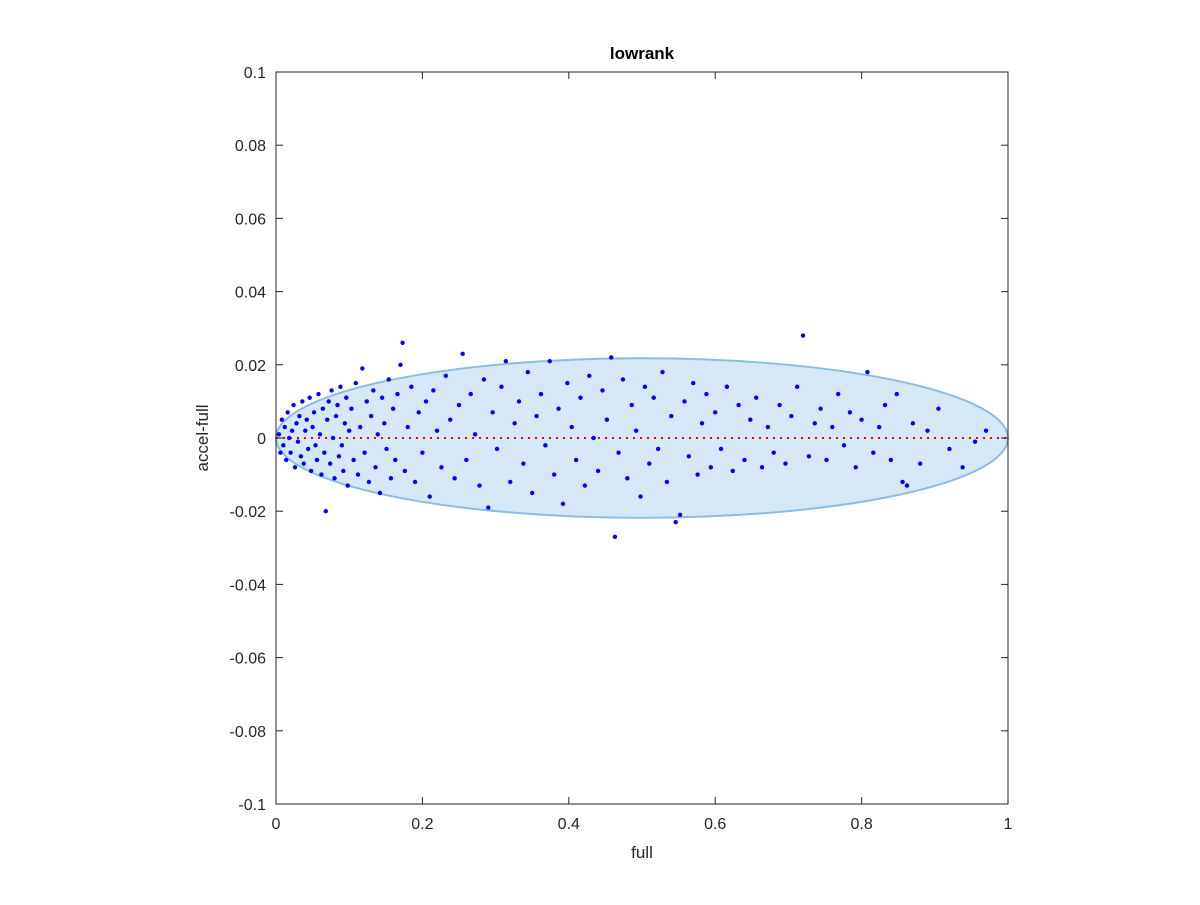 This screenshot has height=905, width=1200. Describe the element at coordinates (248, 585) in the screenshot. I see `y-tick-label: -0.04` at that location.